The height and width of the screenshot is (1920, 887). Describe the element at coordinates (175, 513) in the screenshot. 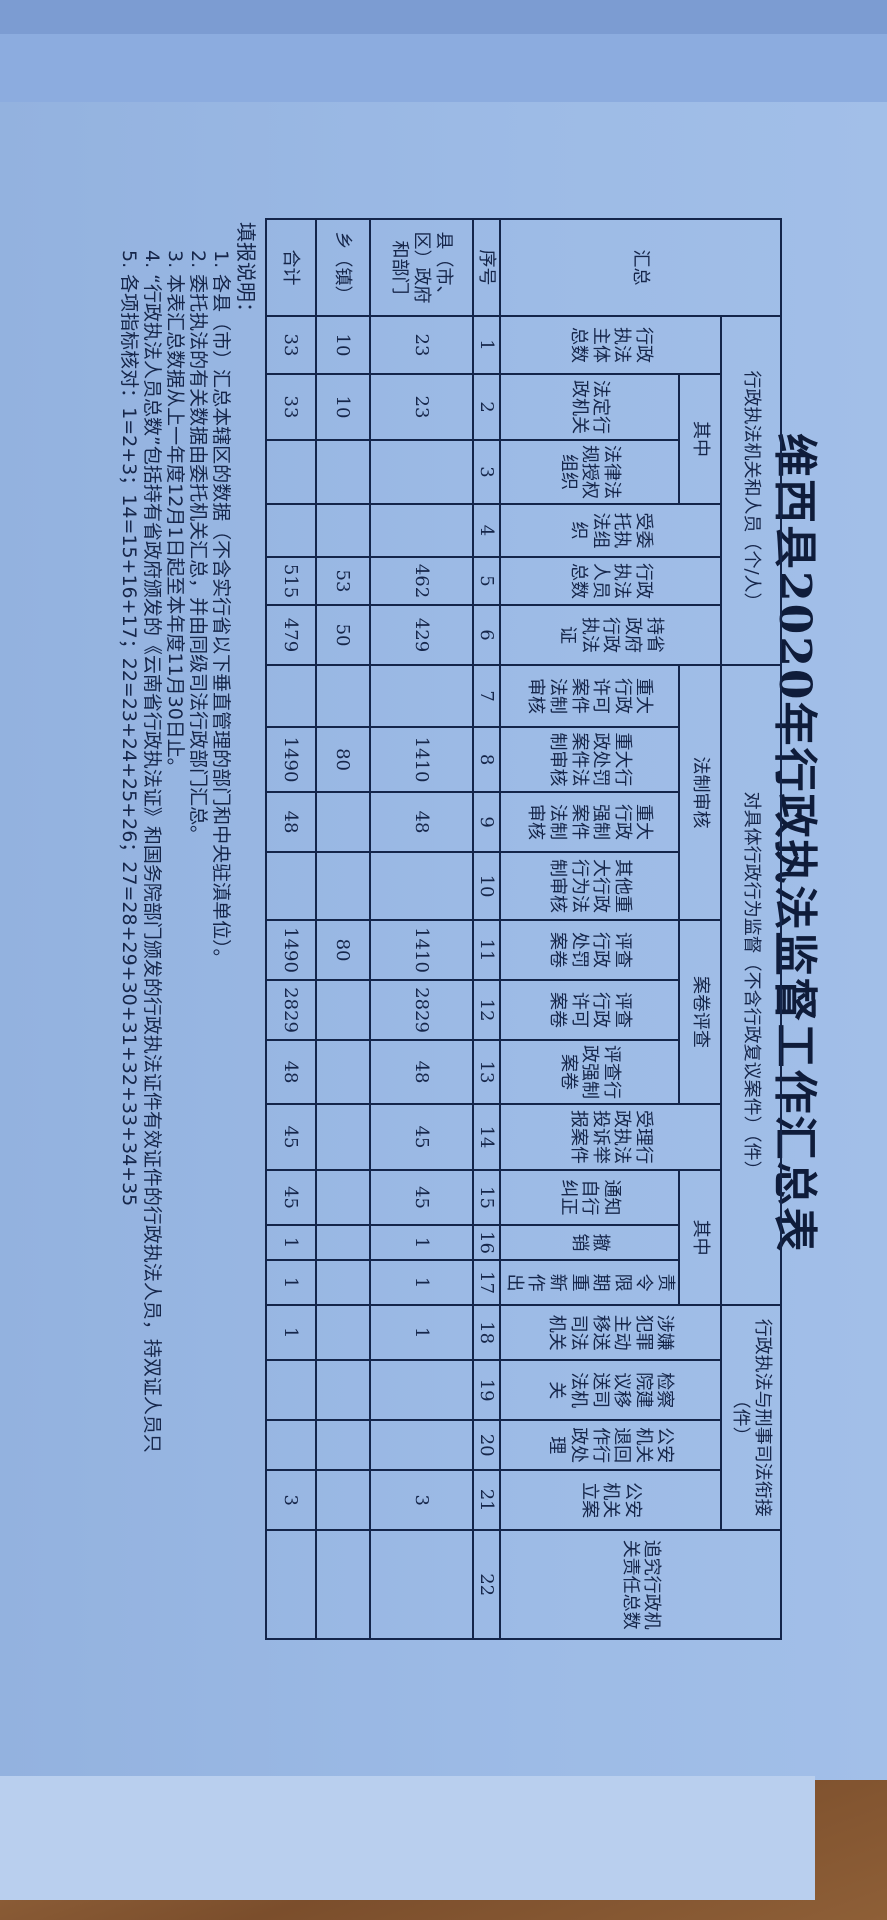

I see `note-line: 3. 本表汇总数据从上一年度12月1日起至本年度11月30日止。` at that location.